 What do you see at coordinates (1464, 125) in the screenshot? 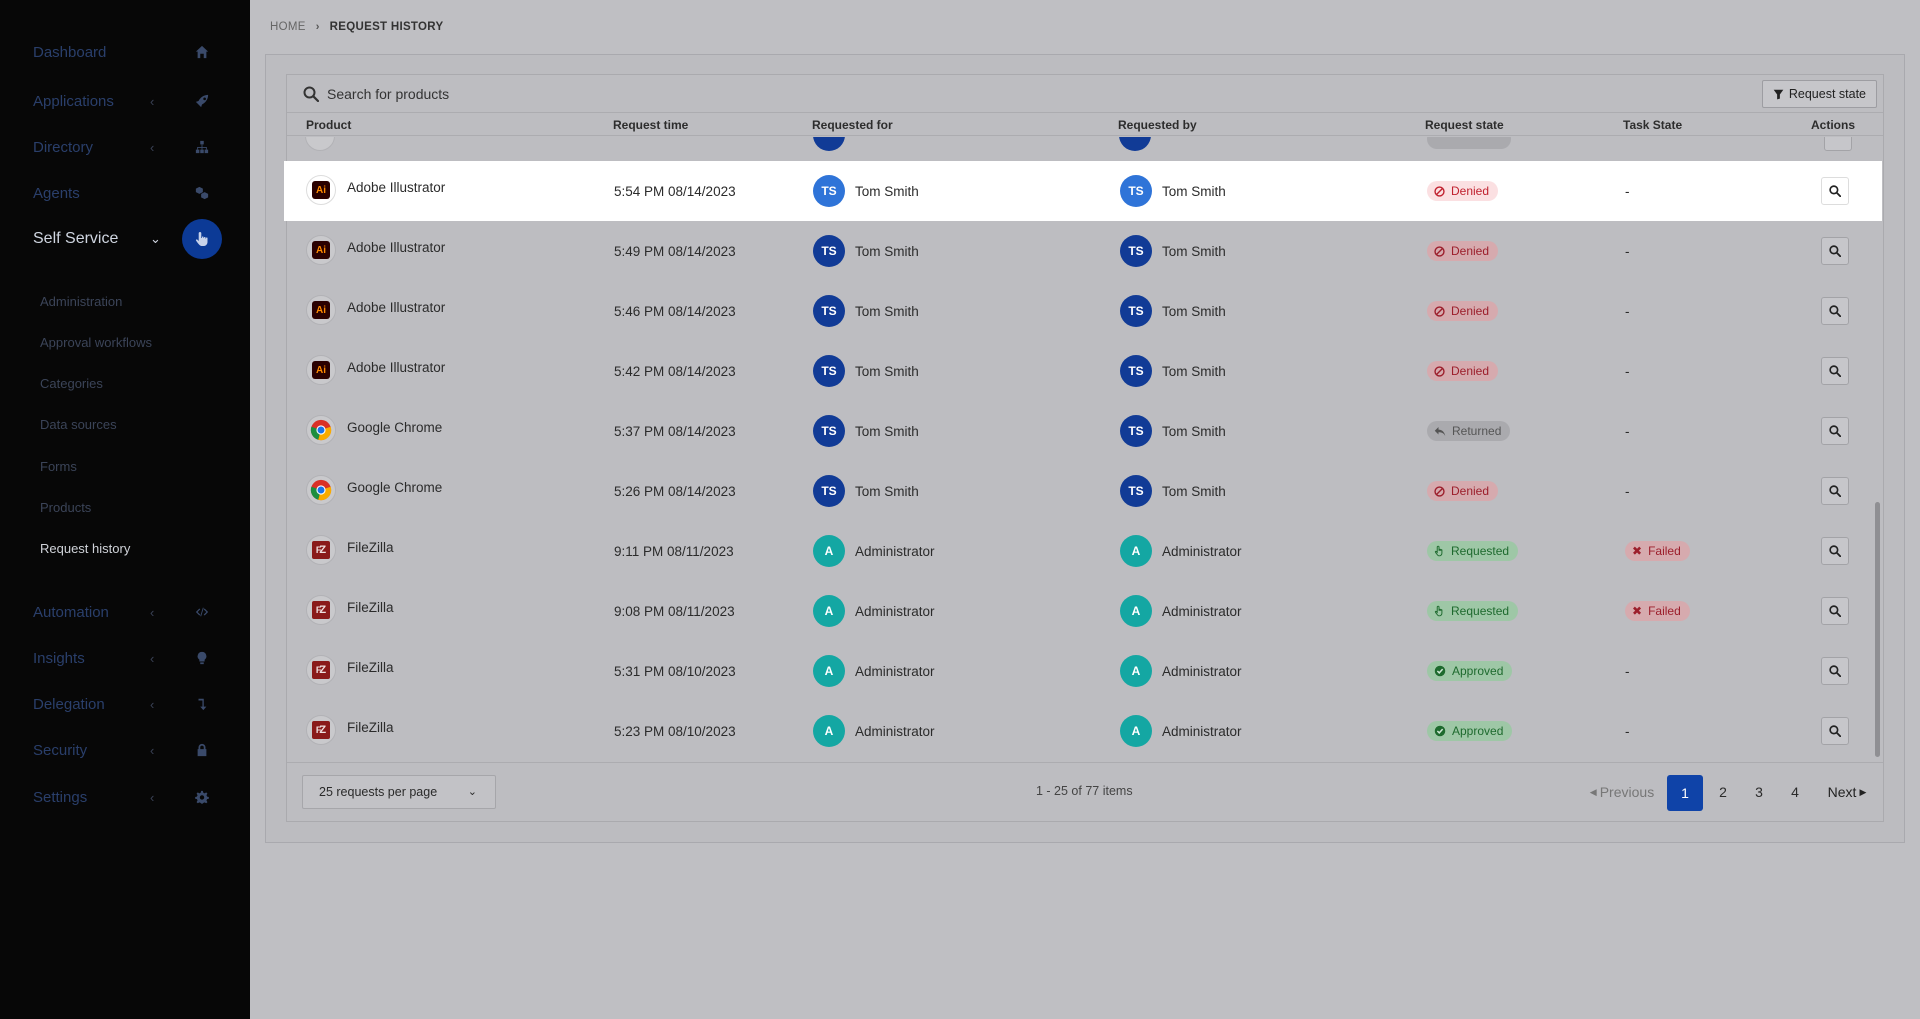
I see `column-header-request-state: Request state` at bounding box center [1464, 125].